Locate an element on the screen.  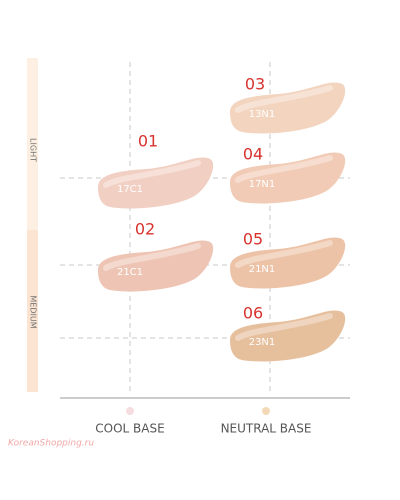
side-label: MEDIUM is located at coordinates (33, 311).